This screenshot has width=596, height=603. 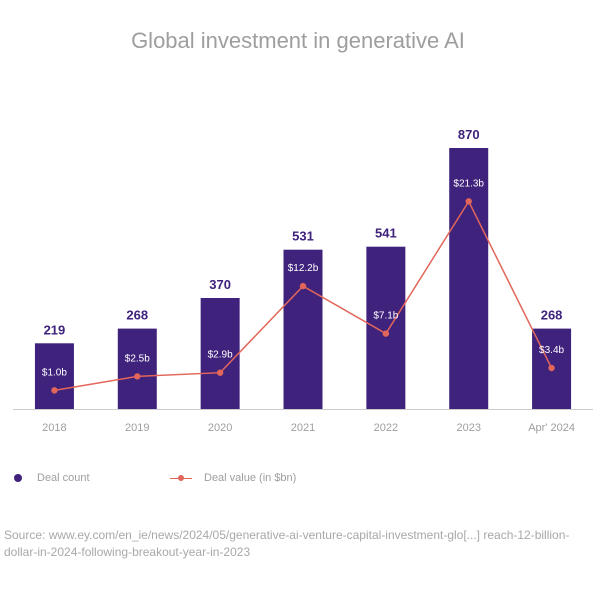 I want to click on x-tick-label: 2021, so click(x=303, y=428).